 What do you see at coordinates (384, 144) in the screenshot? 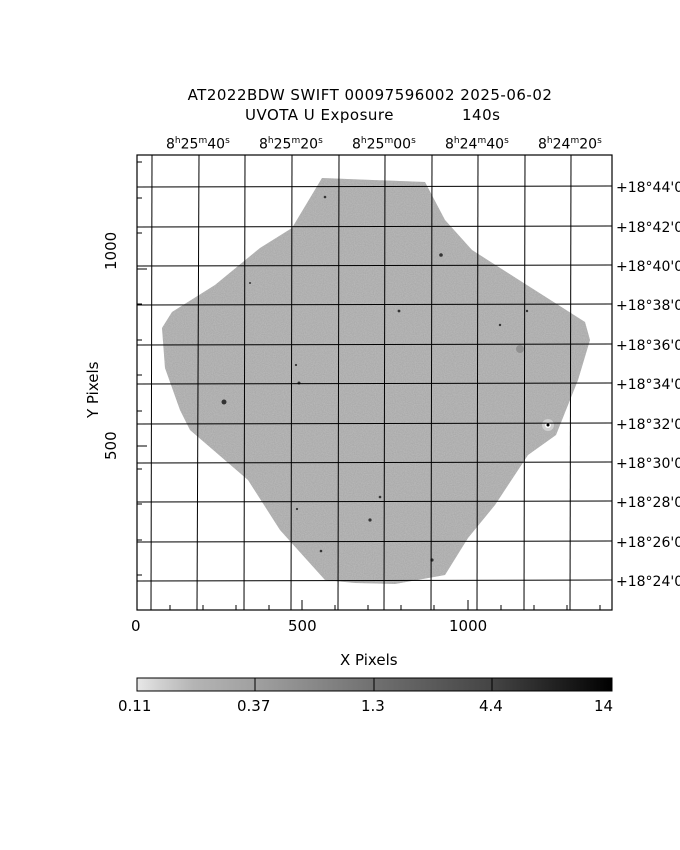
I see `ra-tick-label: 8h25m00s` at bounding box center [384, 144].